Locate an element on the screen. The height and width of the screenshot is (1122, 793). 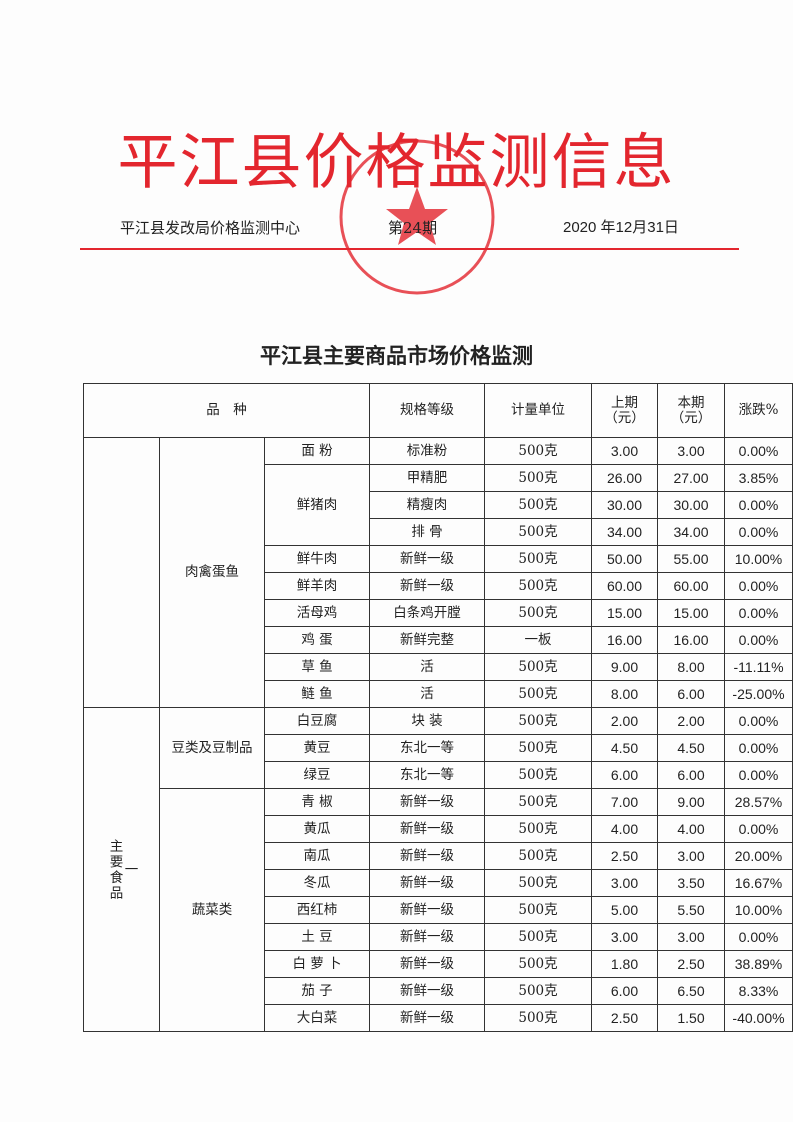
change-cell: -25.00% is located at coordinates (758, 694).